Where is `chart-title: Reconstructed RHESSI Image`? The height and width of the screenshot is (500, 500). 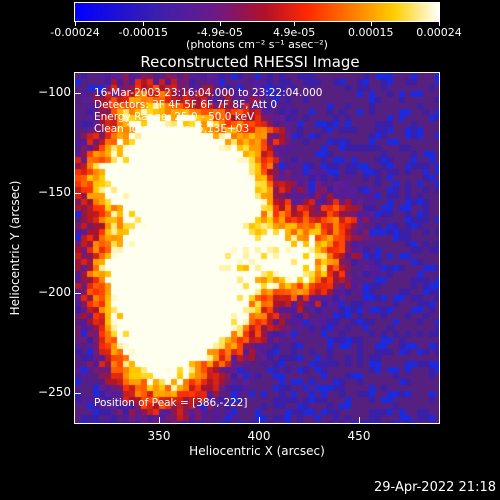 chart-title: Reconstructed RHESSI Image is located at coordinates (250, 62).